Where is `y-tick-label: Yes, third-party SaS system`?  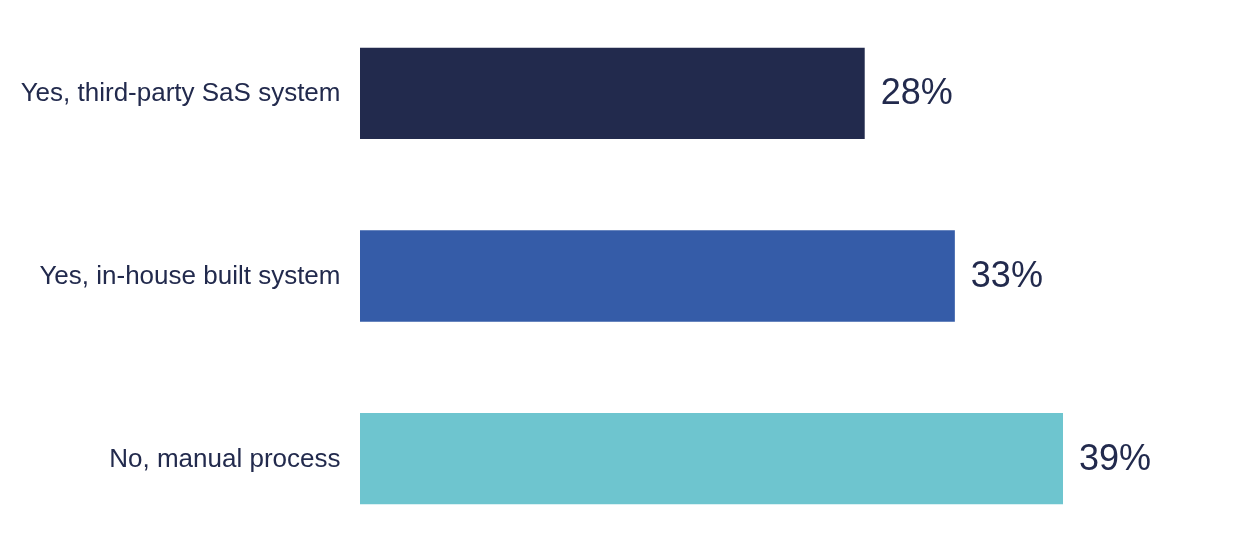 y-tick-label: Yes, third-party SaS system is located at coordinates (180, 92).